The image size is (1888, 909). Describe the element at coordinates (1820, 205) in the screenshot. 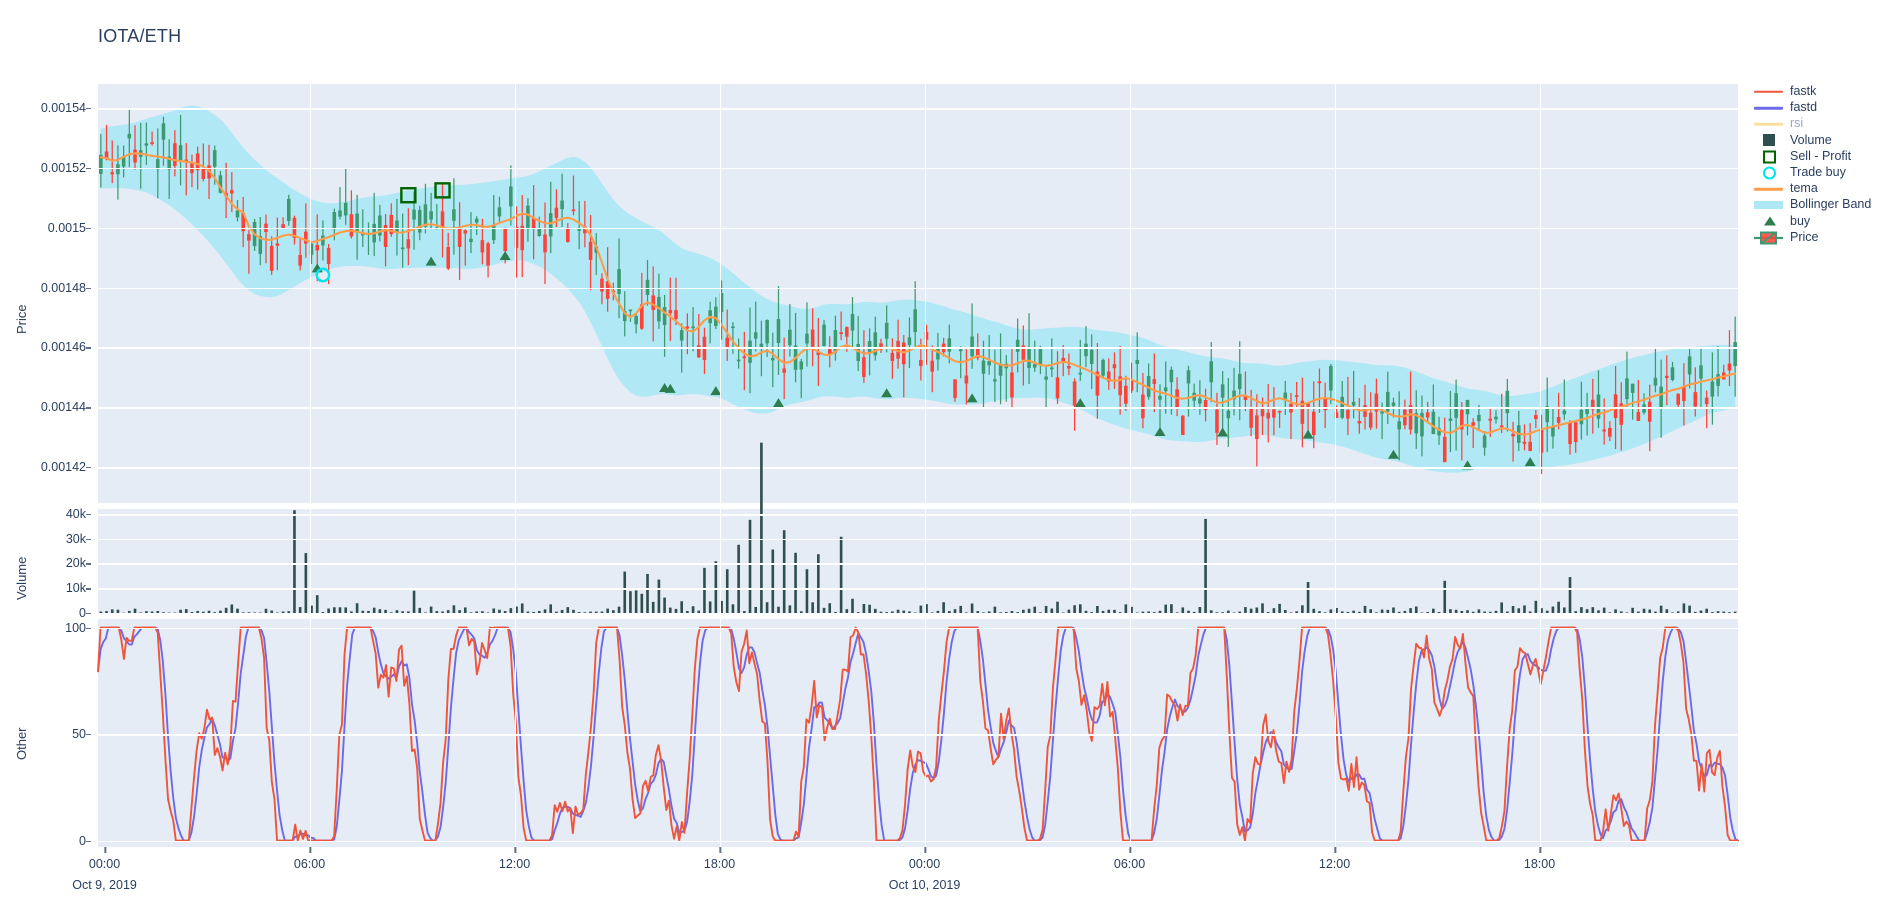

I see `legend-item-bollinger-band: Bollinger Band` at that location.